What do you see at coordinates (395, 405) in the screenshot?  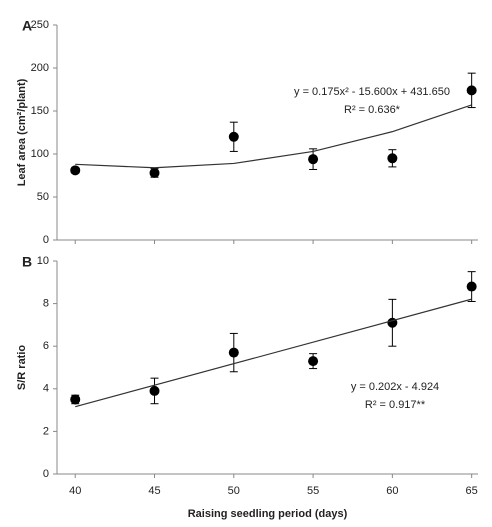 I see `r-squared: R² = 0.917**` at bounding box center [395, 405].